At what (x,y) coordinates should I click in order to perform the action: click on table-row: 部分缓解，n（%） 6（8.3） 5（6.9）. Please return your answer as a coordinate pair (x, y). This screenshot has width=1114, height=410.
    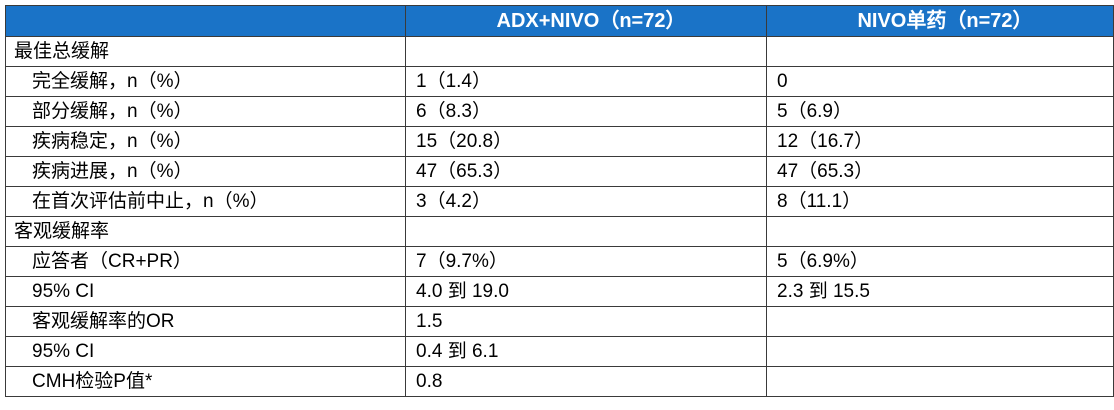
    Looking at the image, I should click on (559, 111).